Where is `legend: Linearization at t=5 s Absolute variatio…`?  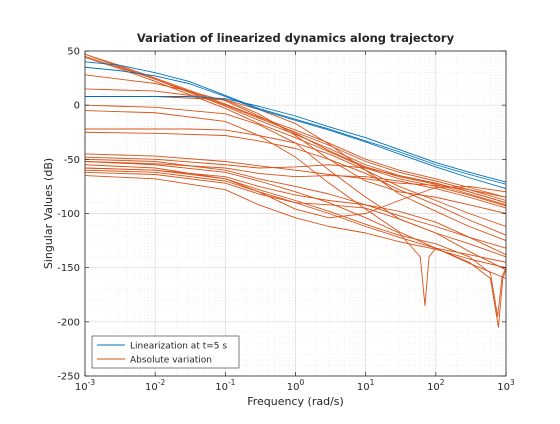 legend: Linearization at t=5 s Absolute variatio… is located at coordinates (165, 352).